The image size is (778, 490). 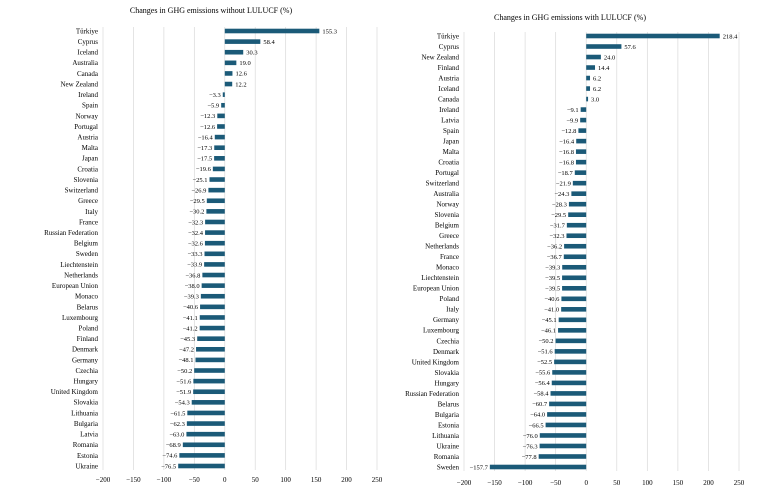 What do you see at coordinates (208, 127) in the screenshot?
I see `data-label: −12.6` at bounding box center [208, 127].